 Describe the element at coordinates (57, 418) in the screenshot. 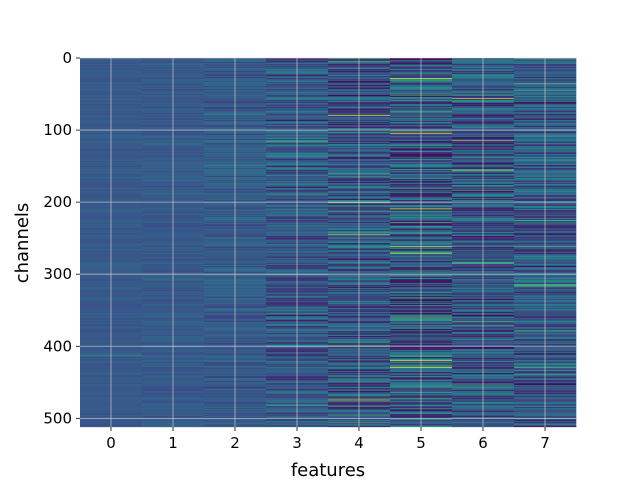

I see `y-tick-label: 500` at that location.